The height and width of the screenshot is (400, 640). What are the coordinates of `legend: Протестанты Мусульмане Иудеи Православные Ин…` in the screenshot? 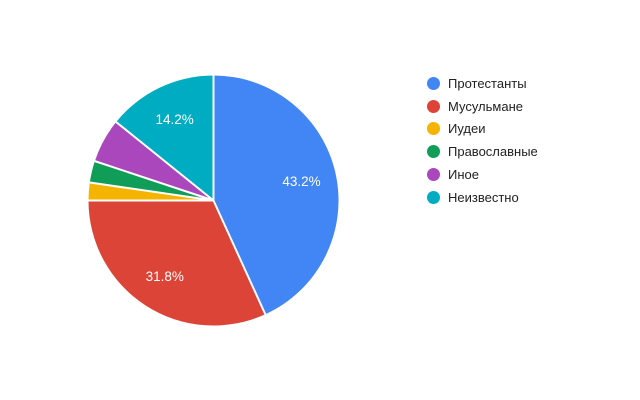 It's located at (482, 140).